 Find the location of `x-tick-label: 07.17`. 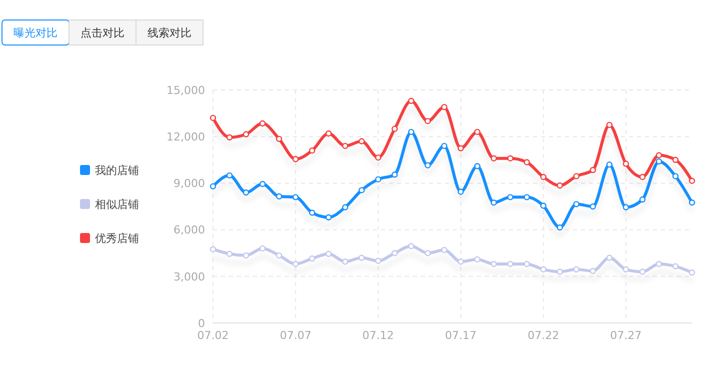

x-tick-label: 07.17 is located at coordinates (461, 335).